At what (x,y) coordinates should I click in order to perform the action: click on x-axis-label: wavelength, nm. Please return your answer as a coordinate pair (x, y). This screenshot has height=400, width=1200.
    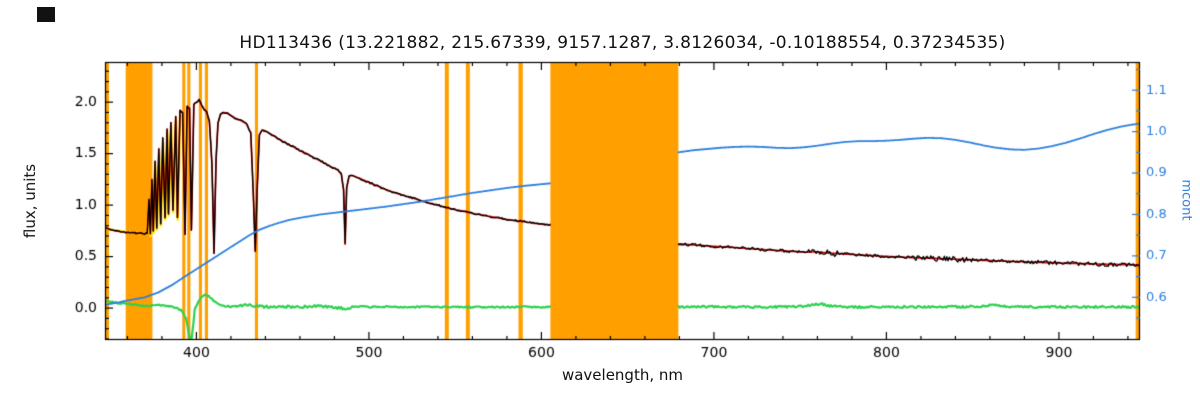
    Looking at the image, I should click on (622, 375).